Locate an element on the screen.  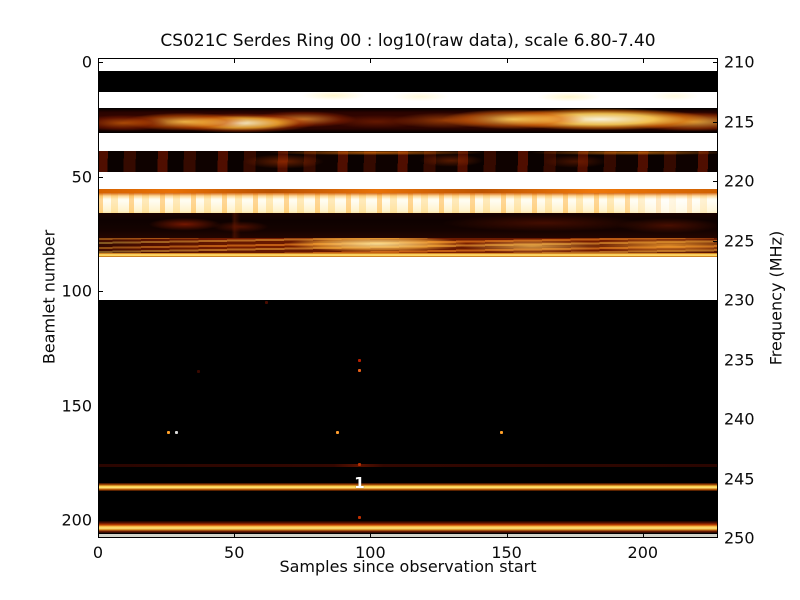
y-tick-label-left: 50 is located at coordinates (81, 176).